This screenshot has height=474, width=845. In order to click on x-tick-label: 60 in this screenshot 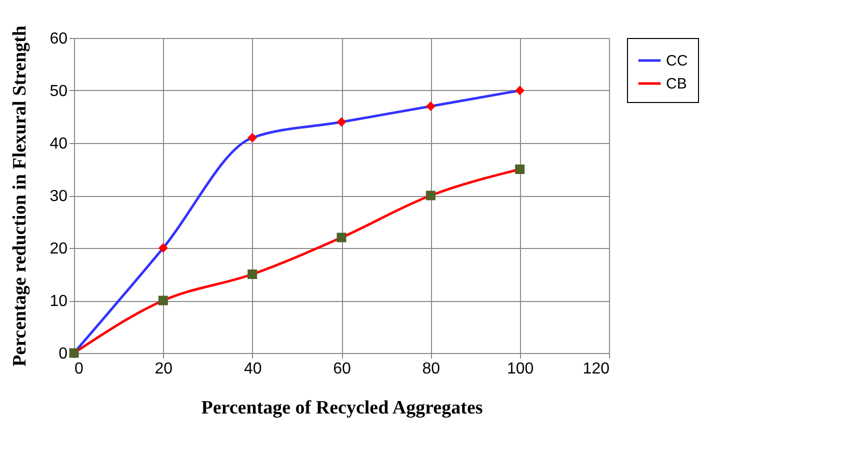, I will do `click(342, 369)`.